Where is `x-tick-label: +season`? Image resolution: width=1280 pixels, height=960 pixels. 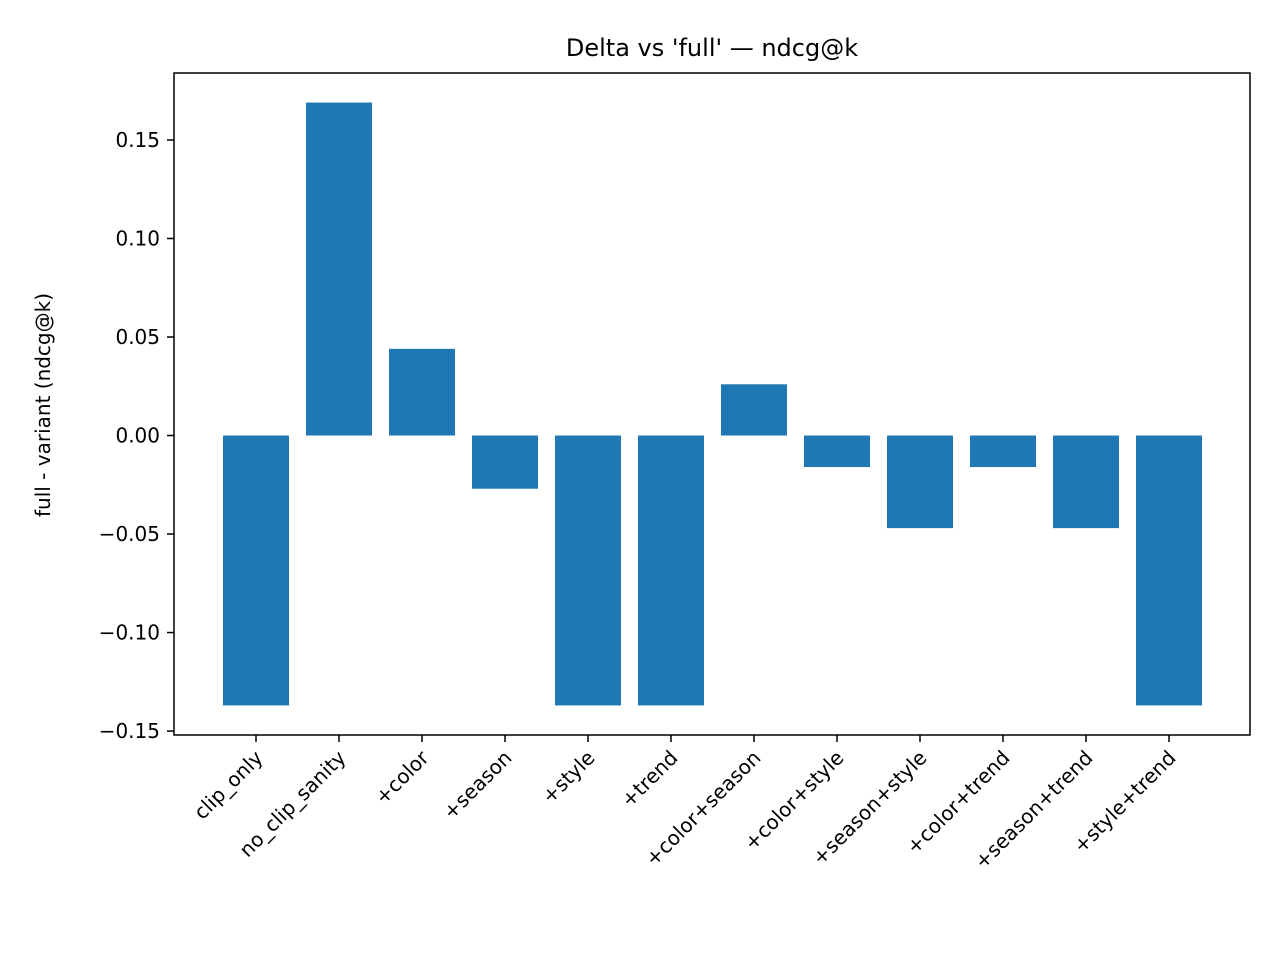
x-tick-label: +season is located at coordinates (477, 785).